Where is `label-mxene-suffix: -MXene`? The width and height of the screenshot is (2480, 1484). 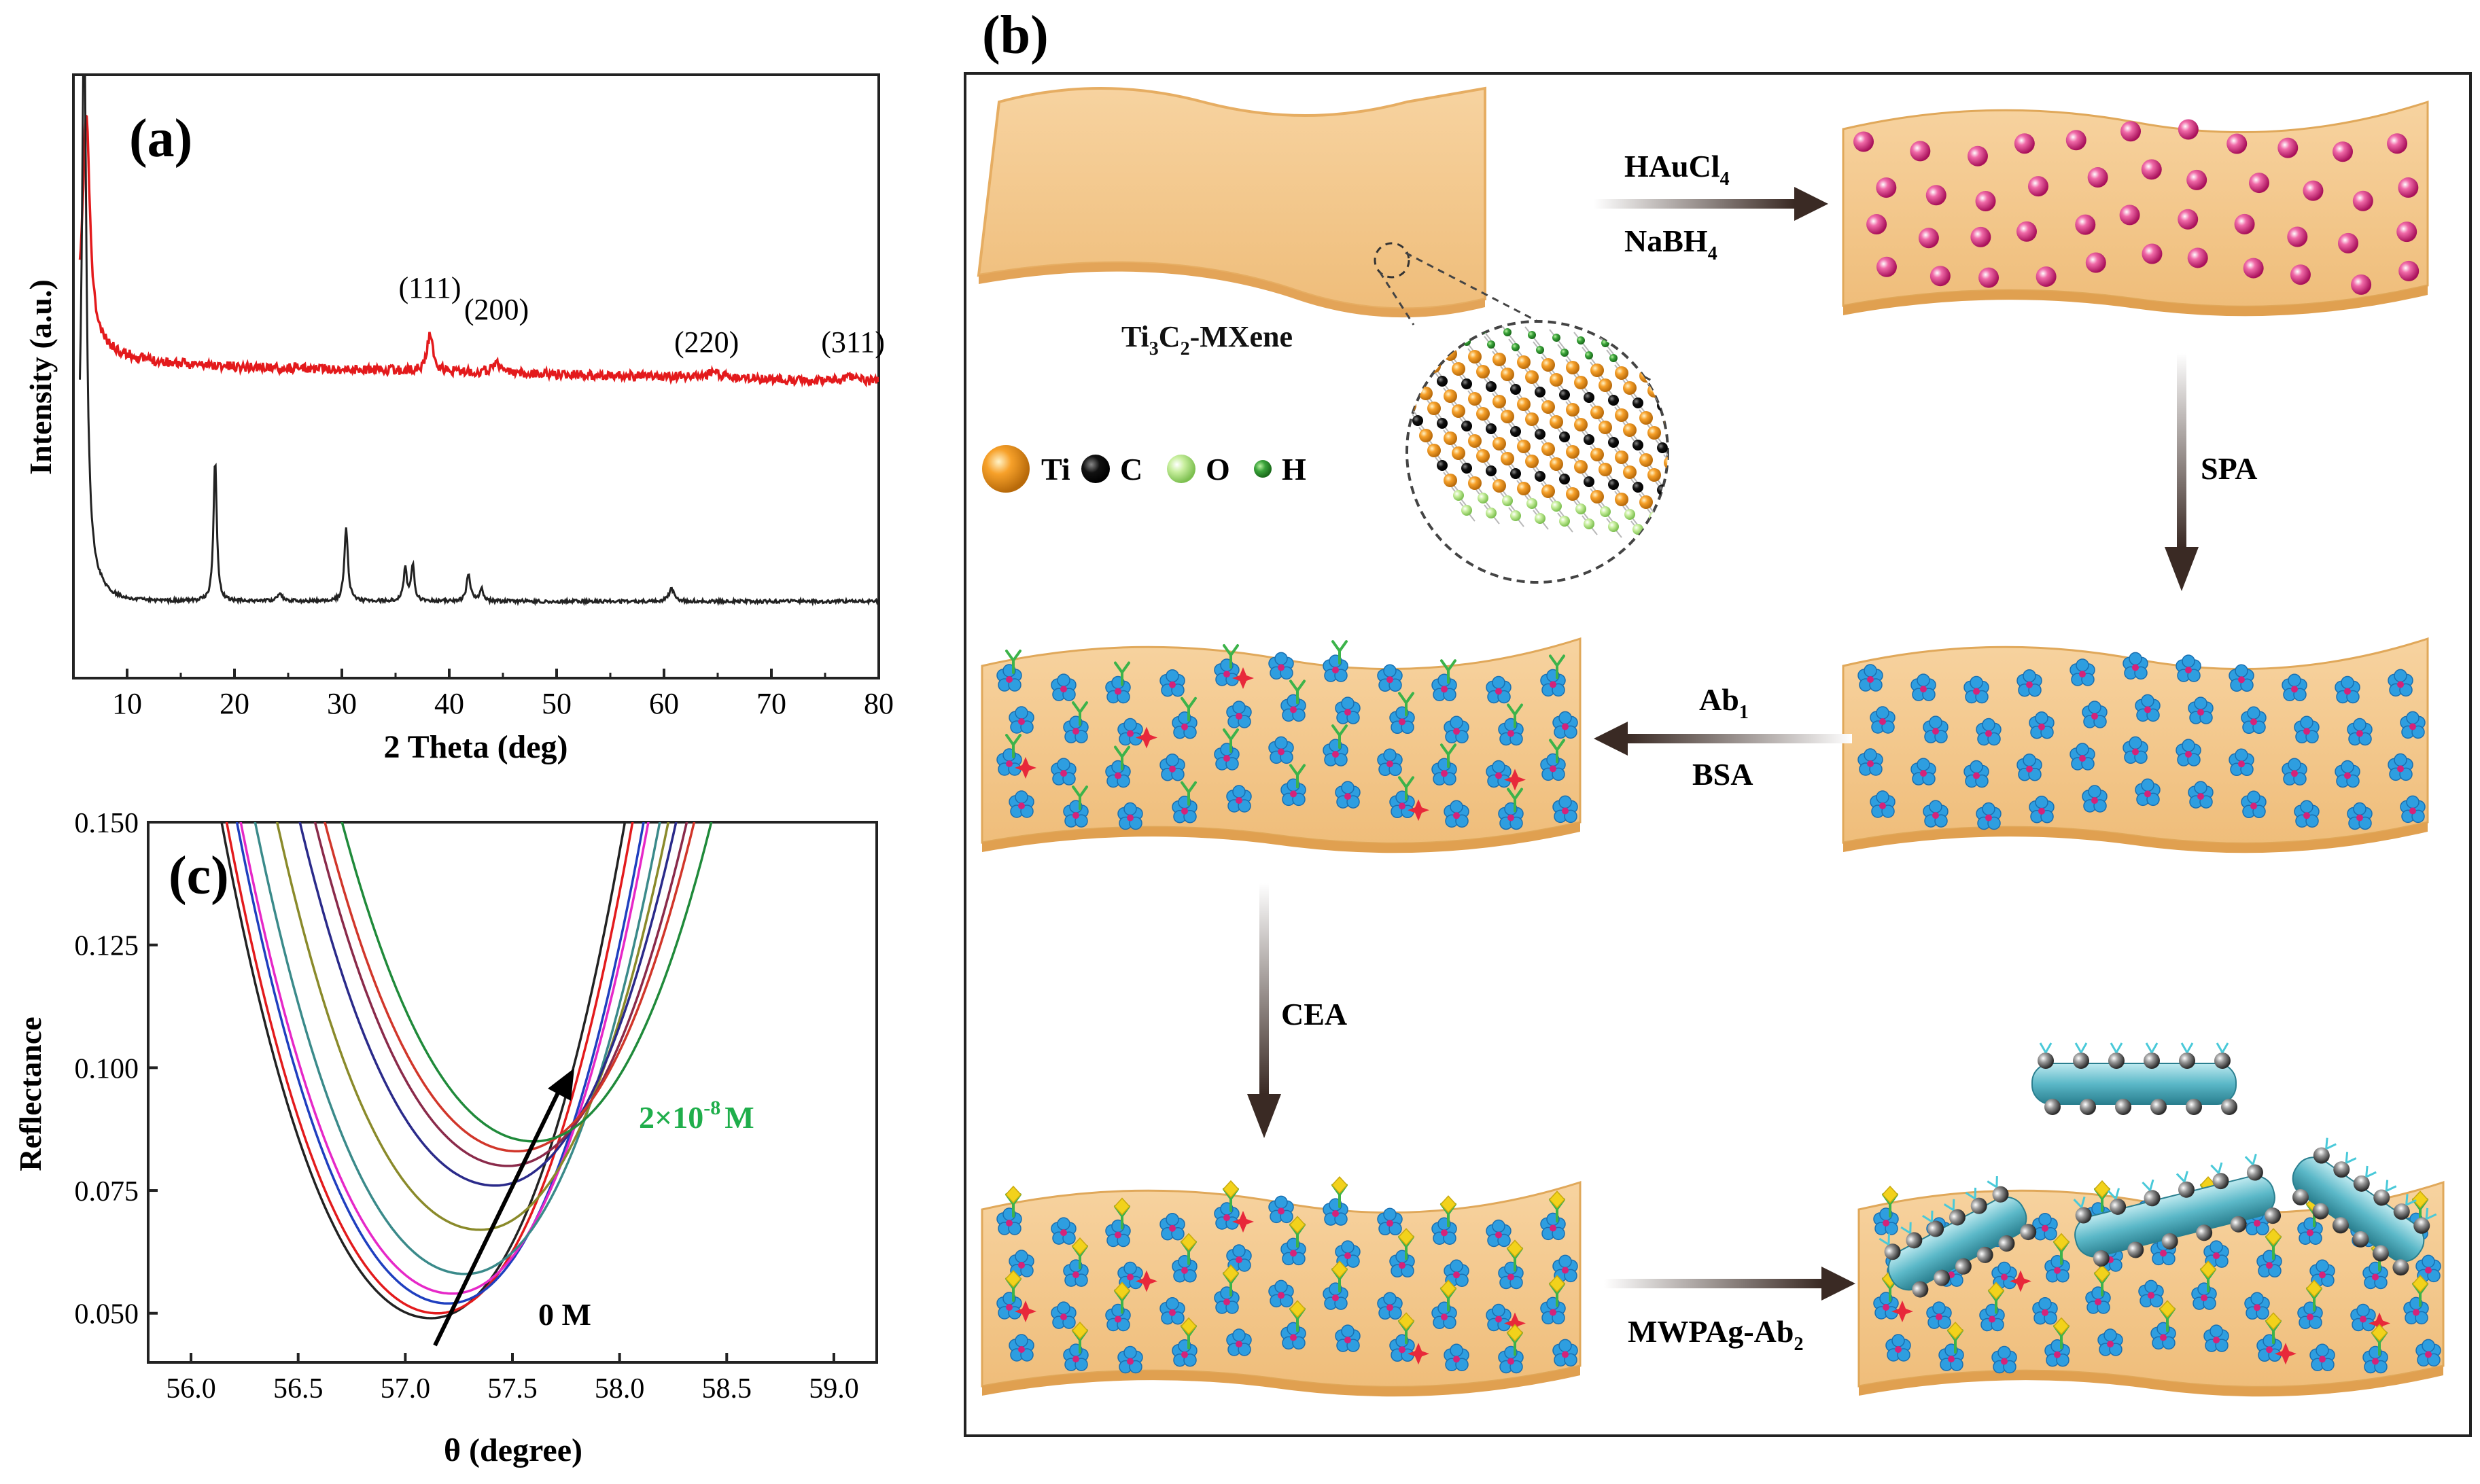
label-mxene-suffix: -MXene is located at coordinates (1241, 336).